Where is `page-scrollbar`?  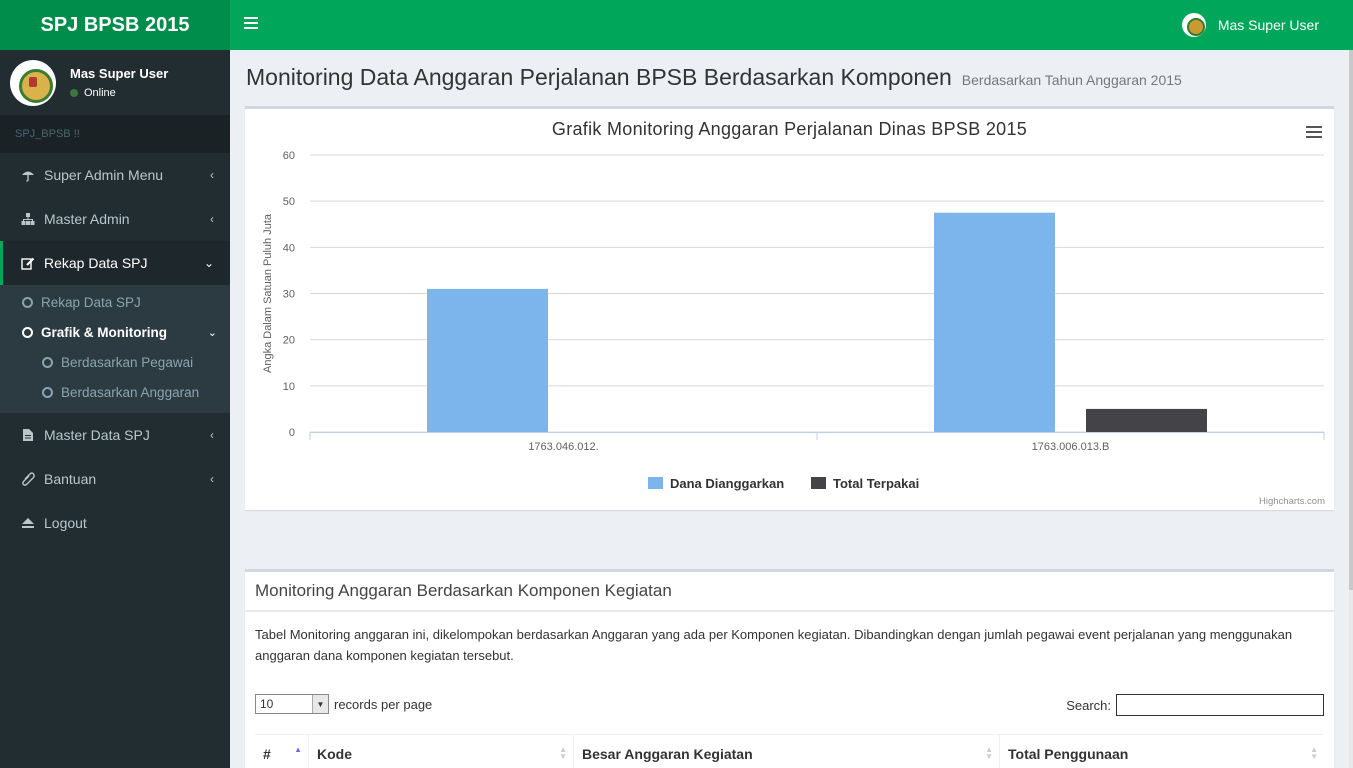
page-scrollbar is located at coordinates (1351, 409).